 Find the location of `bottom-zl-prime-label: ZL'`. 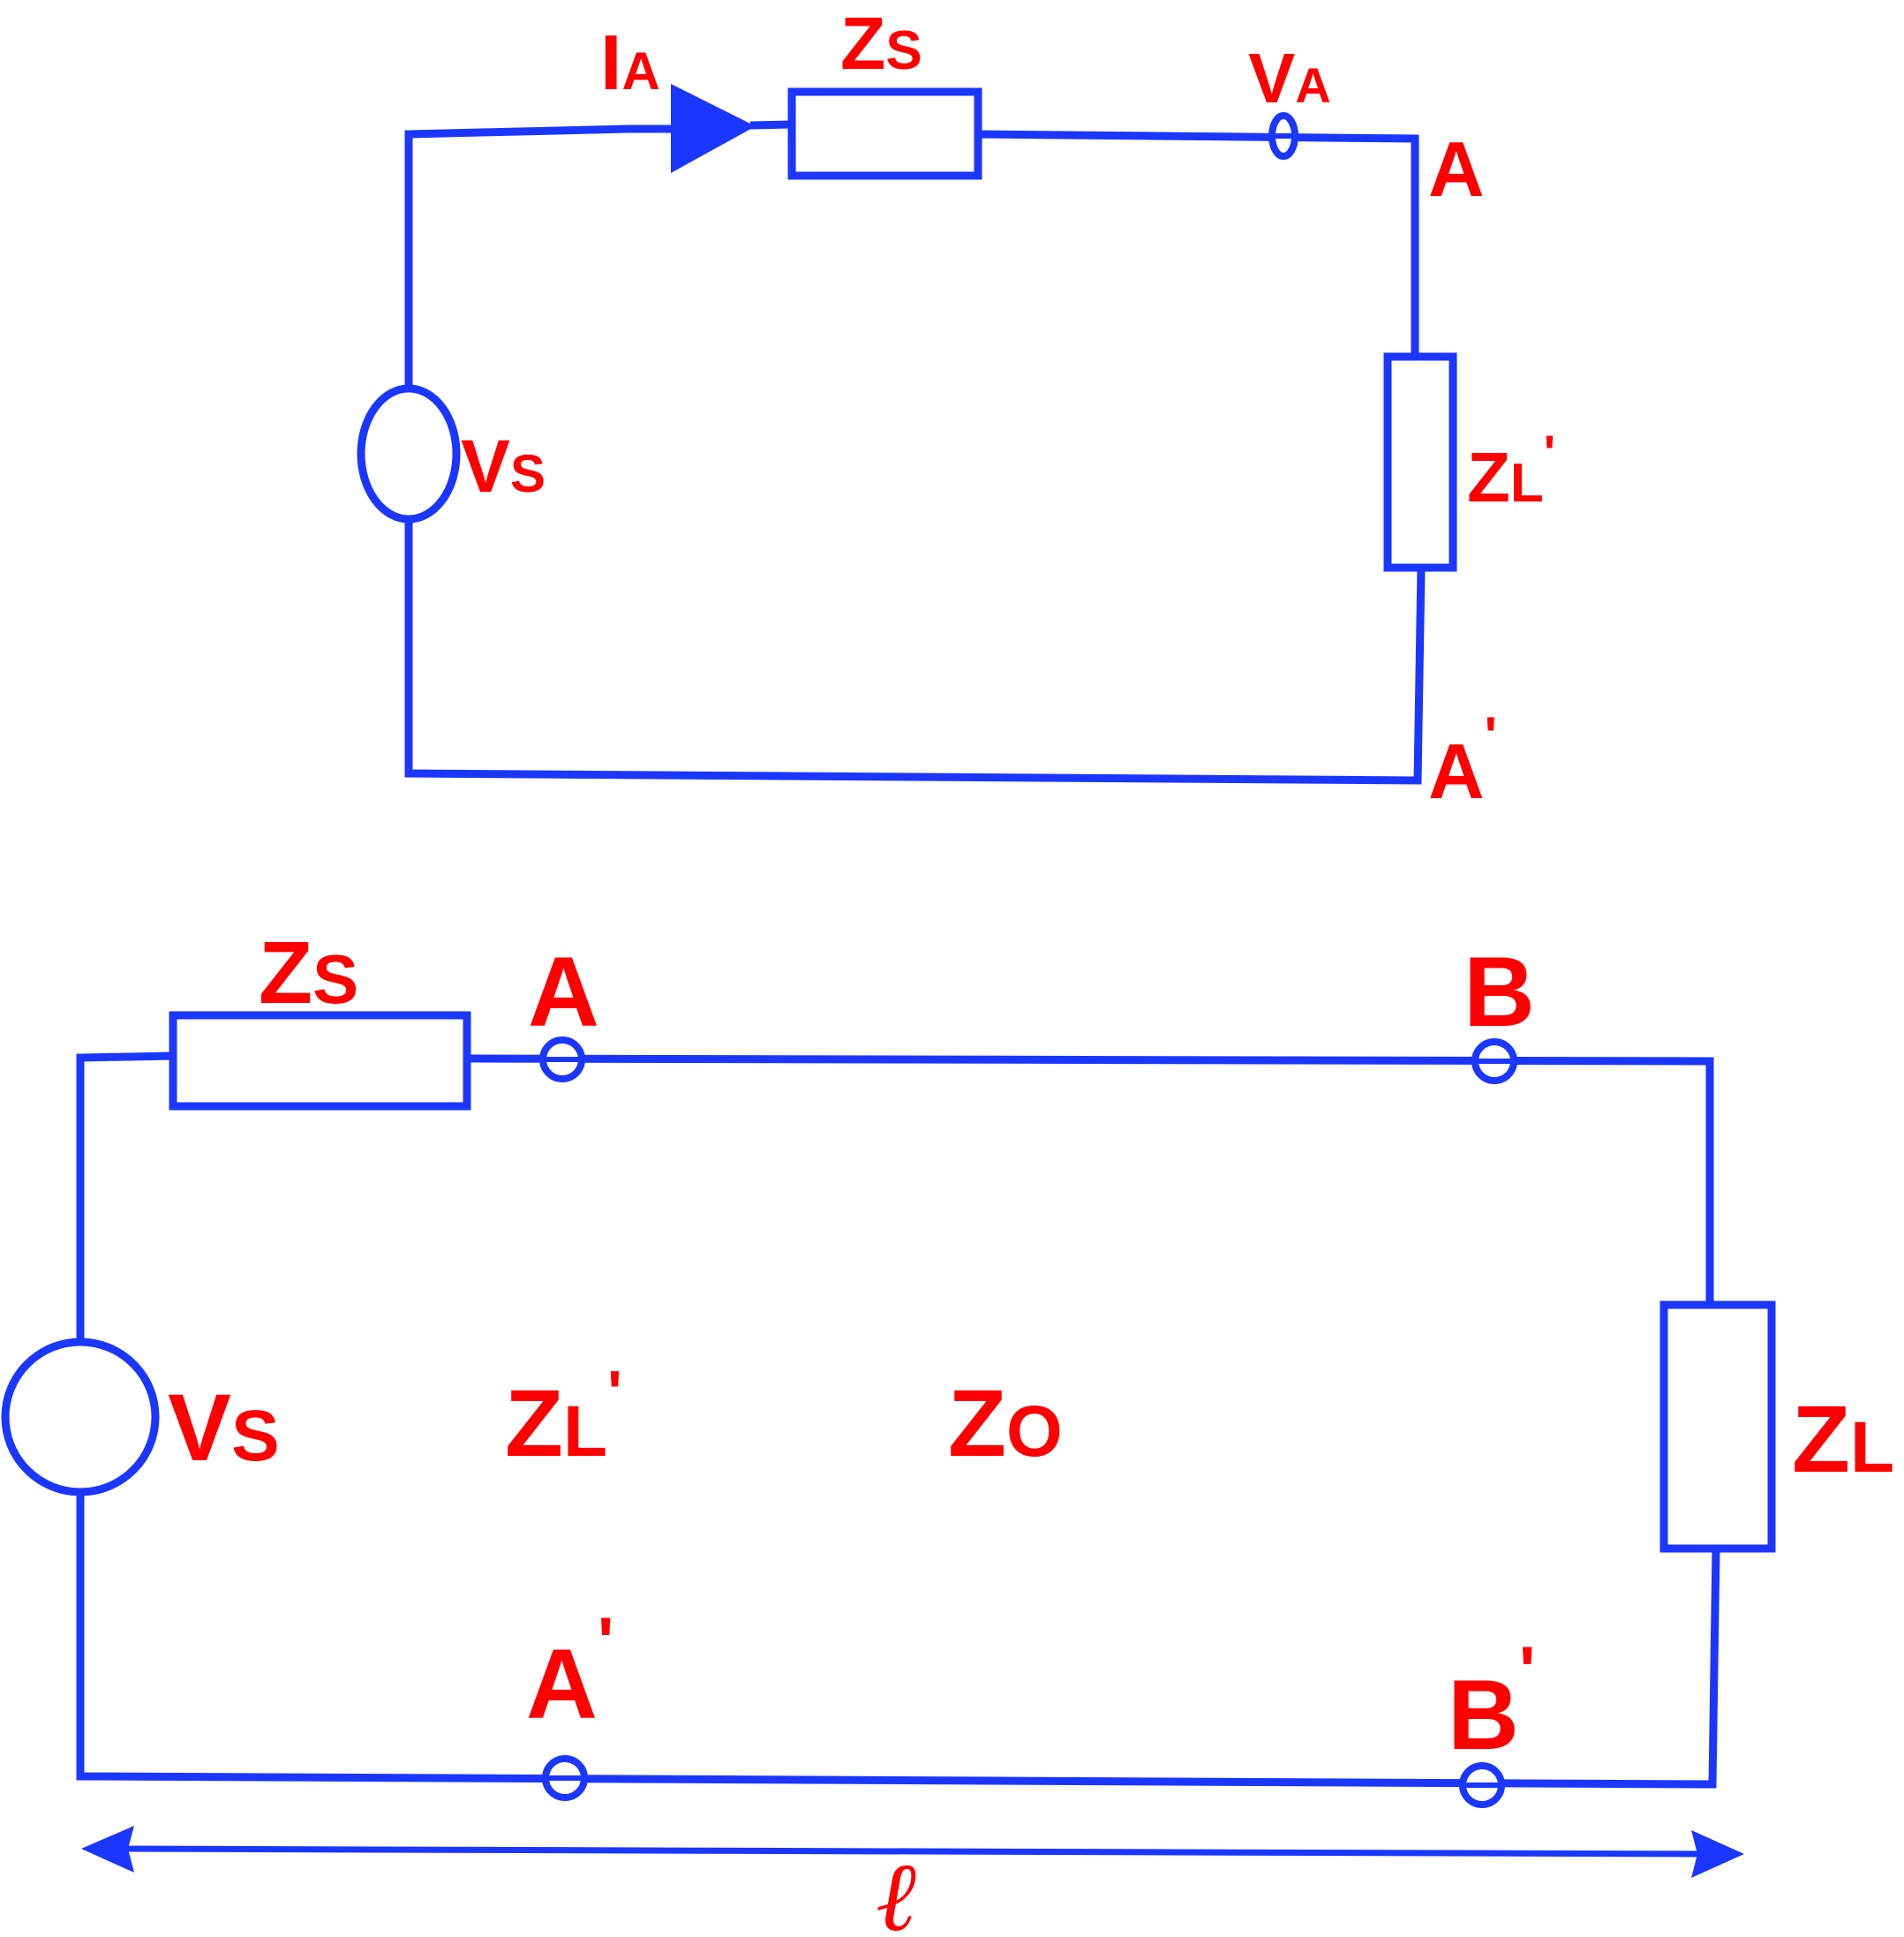

bottom-zl-prime-label: ZL' is located at coordinates (564, 1417).